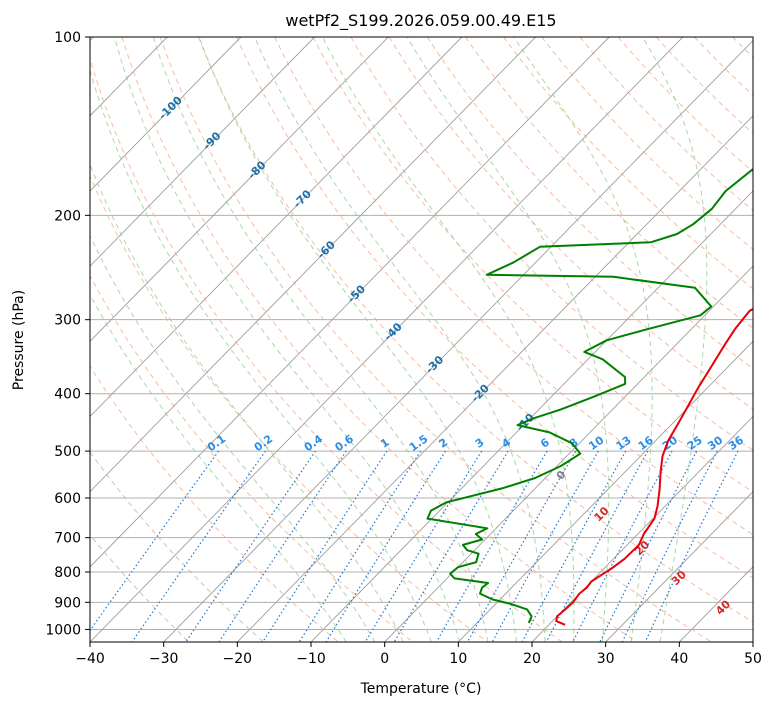  What do you see at coordinates (532, 659) in the screenshot?
I see `x-tick-label: 20` at bounding box center [532, 659].